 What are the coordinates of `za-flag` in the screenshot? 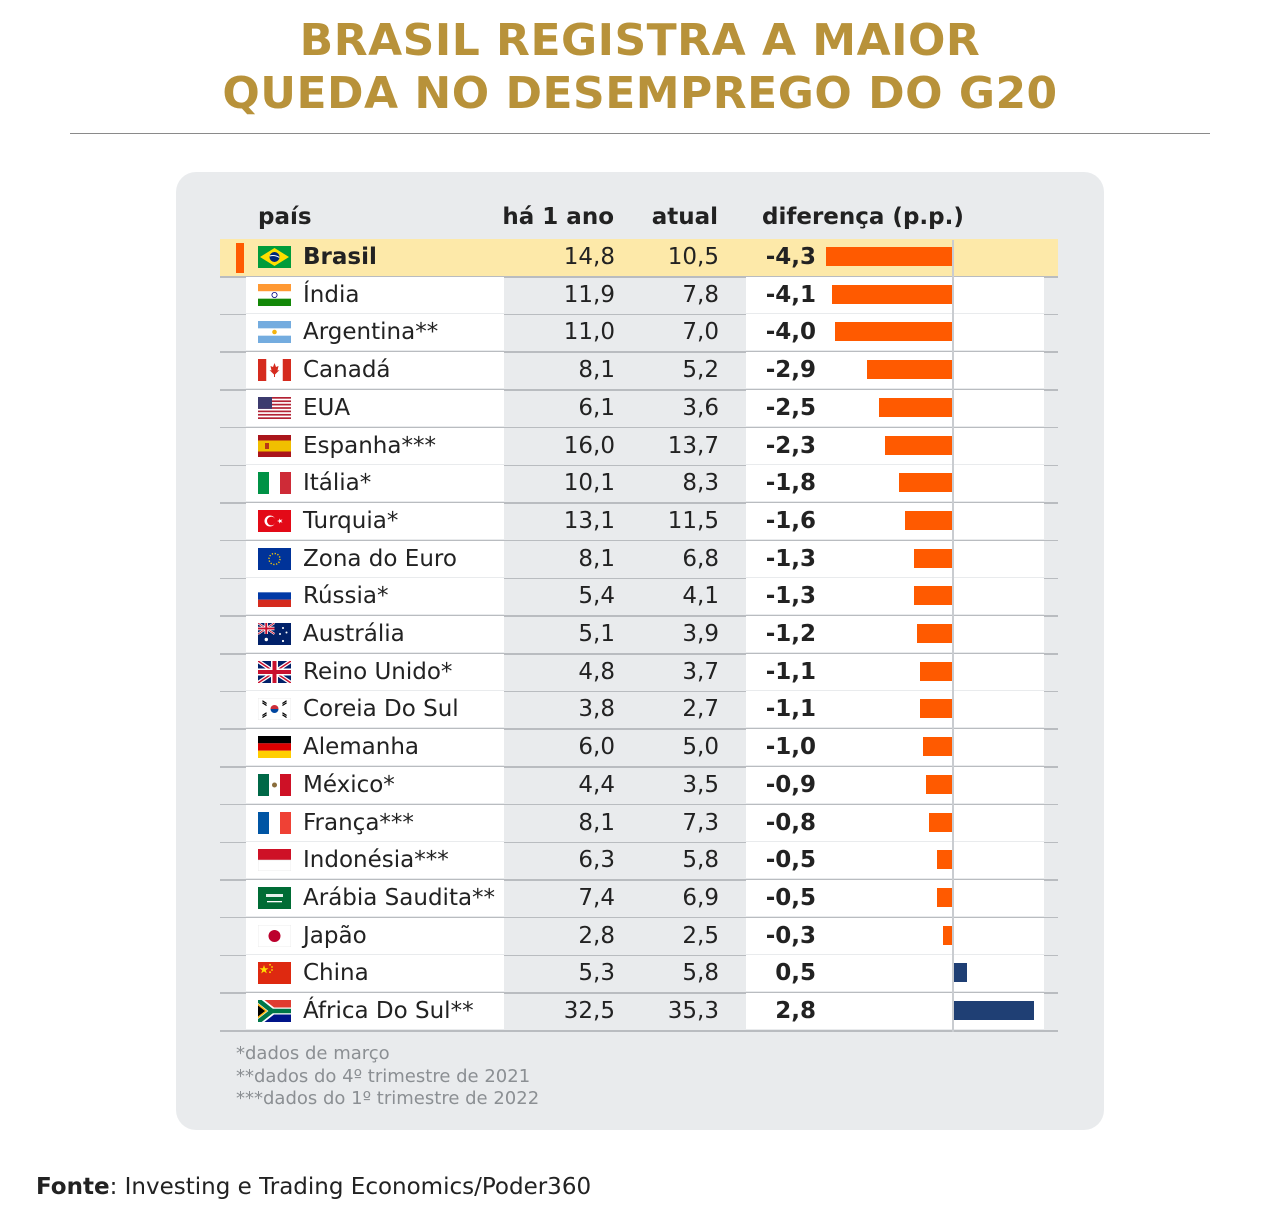 It's located at (274, 1011).